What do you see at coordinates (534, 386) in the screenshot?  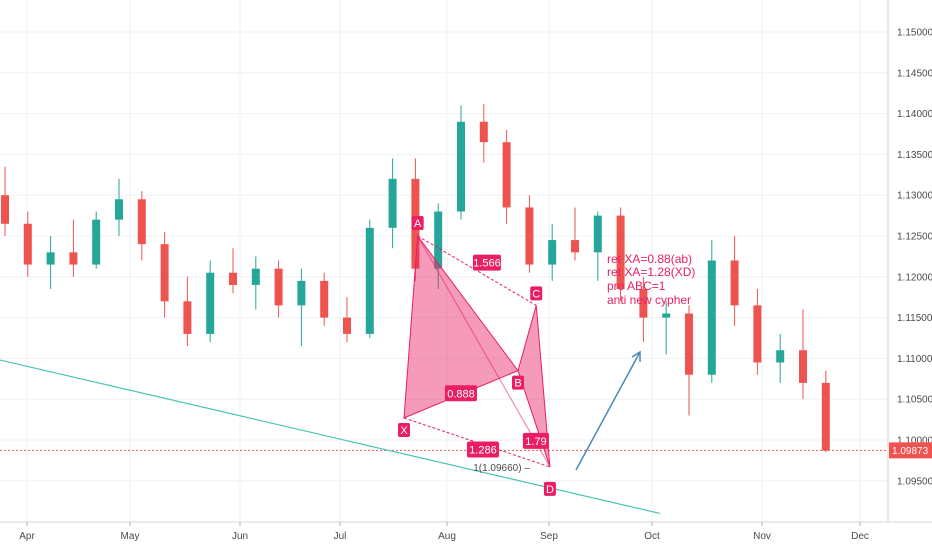 I see `pattern-triangle-bcd` at bounding box center [534, 386].